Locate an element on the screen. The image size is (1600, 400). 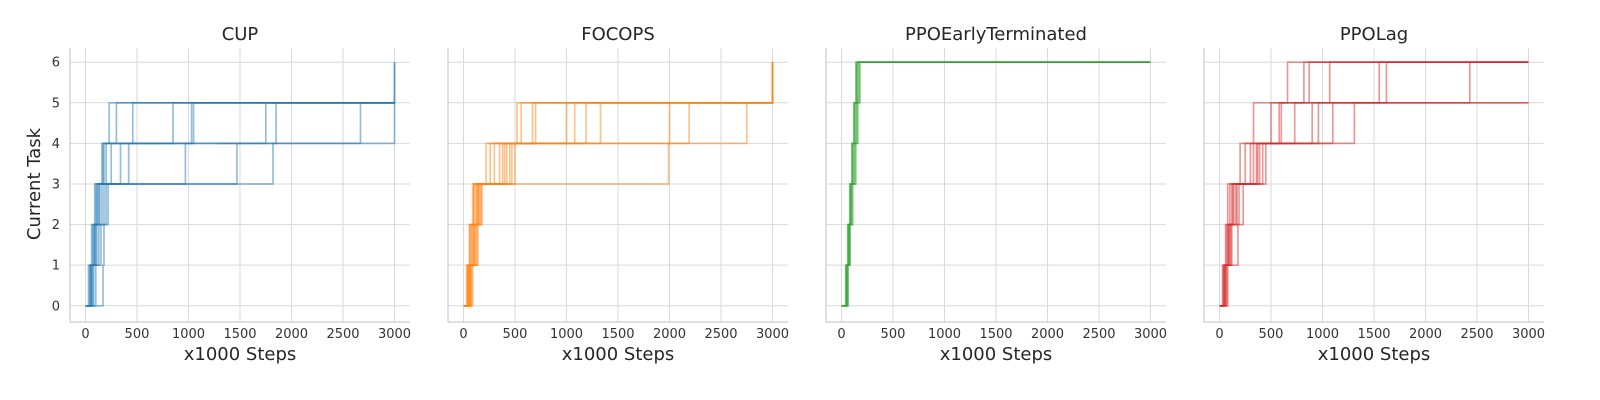
y-tick-label: 3 is located at coordinates (56, 184).